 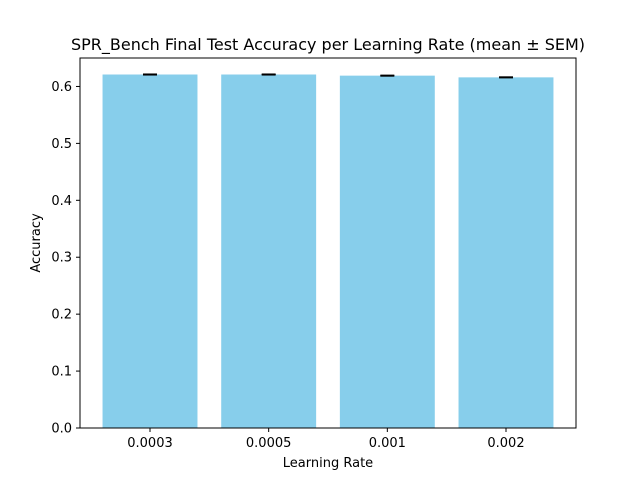 What do you see at coordinates (387, 443) in the screenshot?
I see `x-tick-label-0.001: 0.001` at bounding box center [387, 443].